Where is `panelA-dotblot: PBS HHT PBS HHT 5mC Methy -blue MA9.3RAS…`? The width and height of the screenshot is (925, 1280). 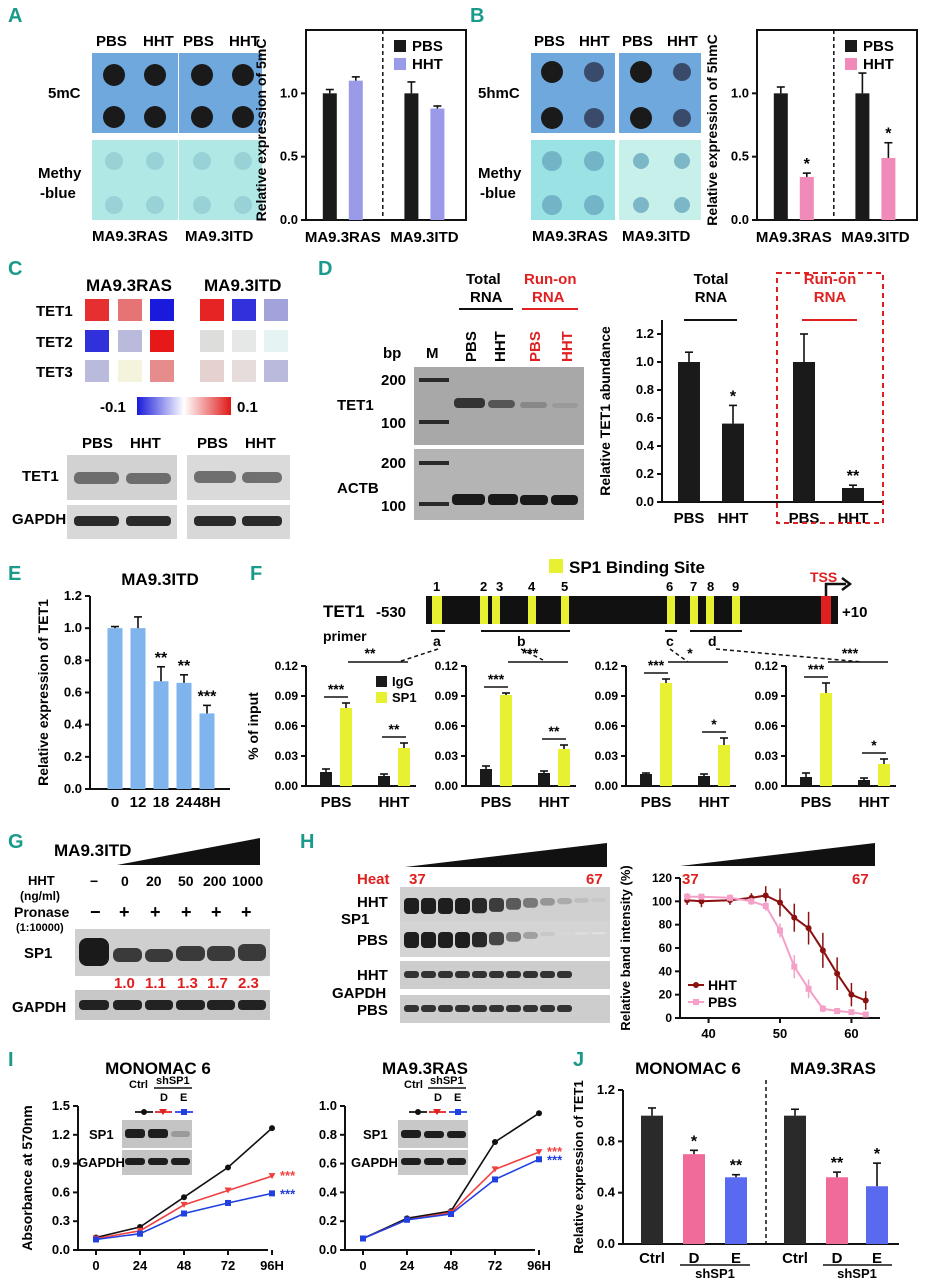 panelA-dotblot: PBS HHT PBS HHT 5mC Methy -blue MA9.3RAS… is located at coordinates (150, 139).